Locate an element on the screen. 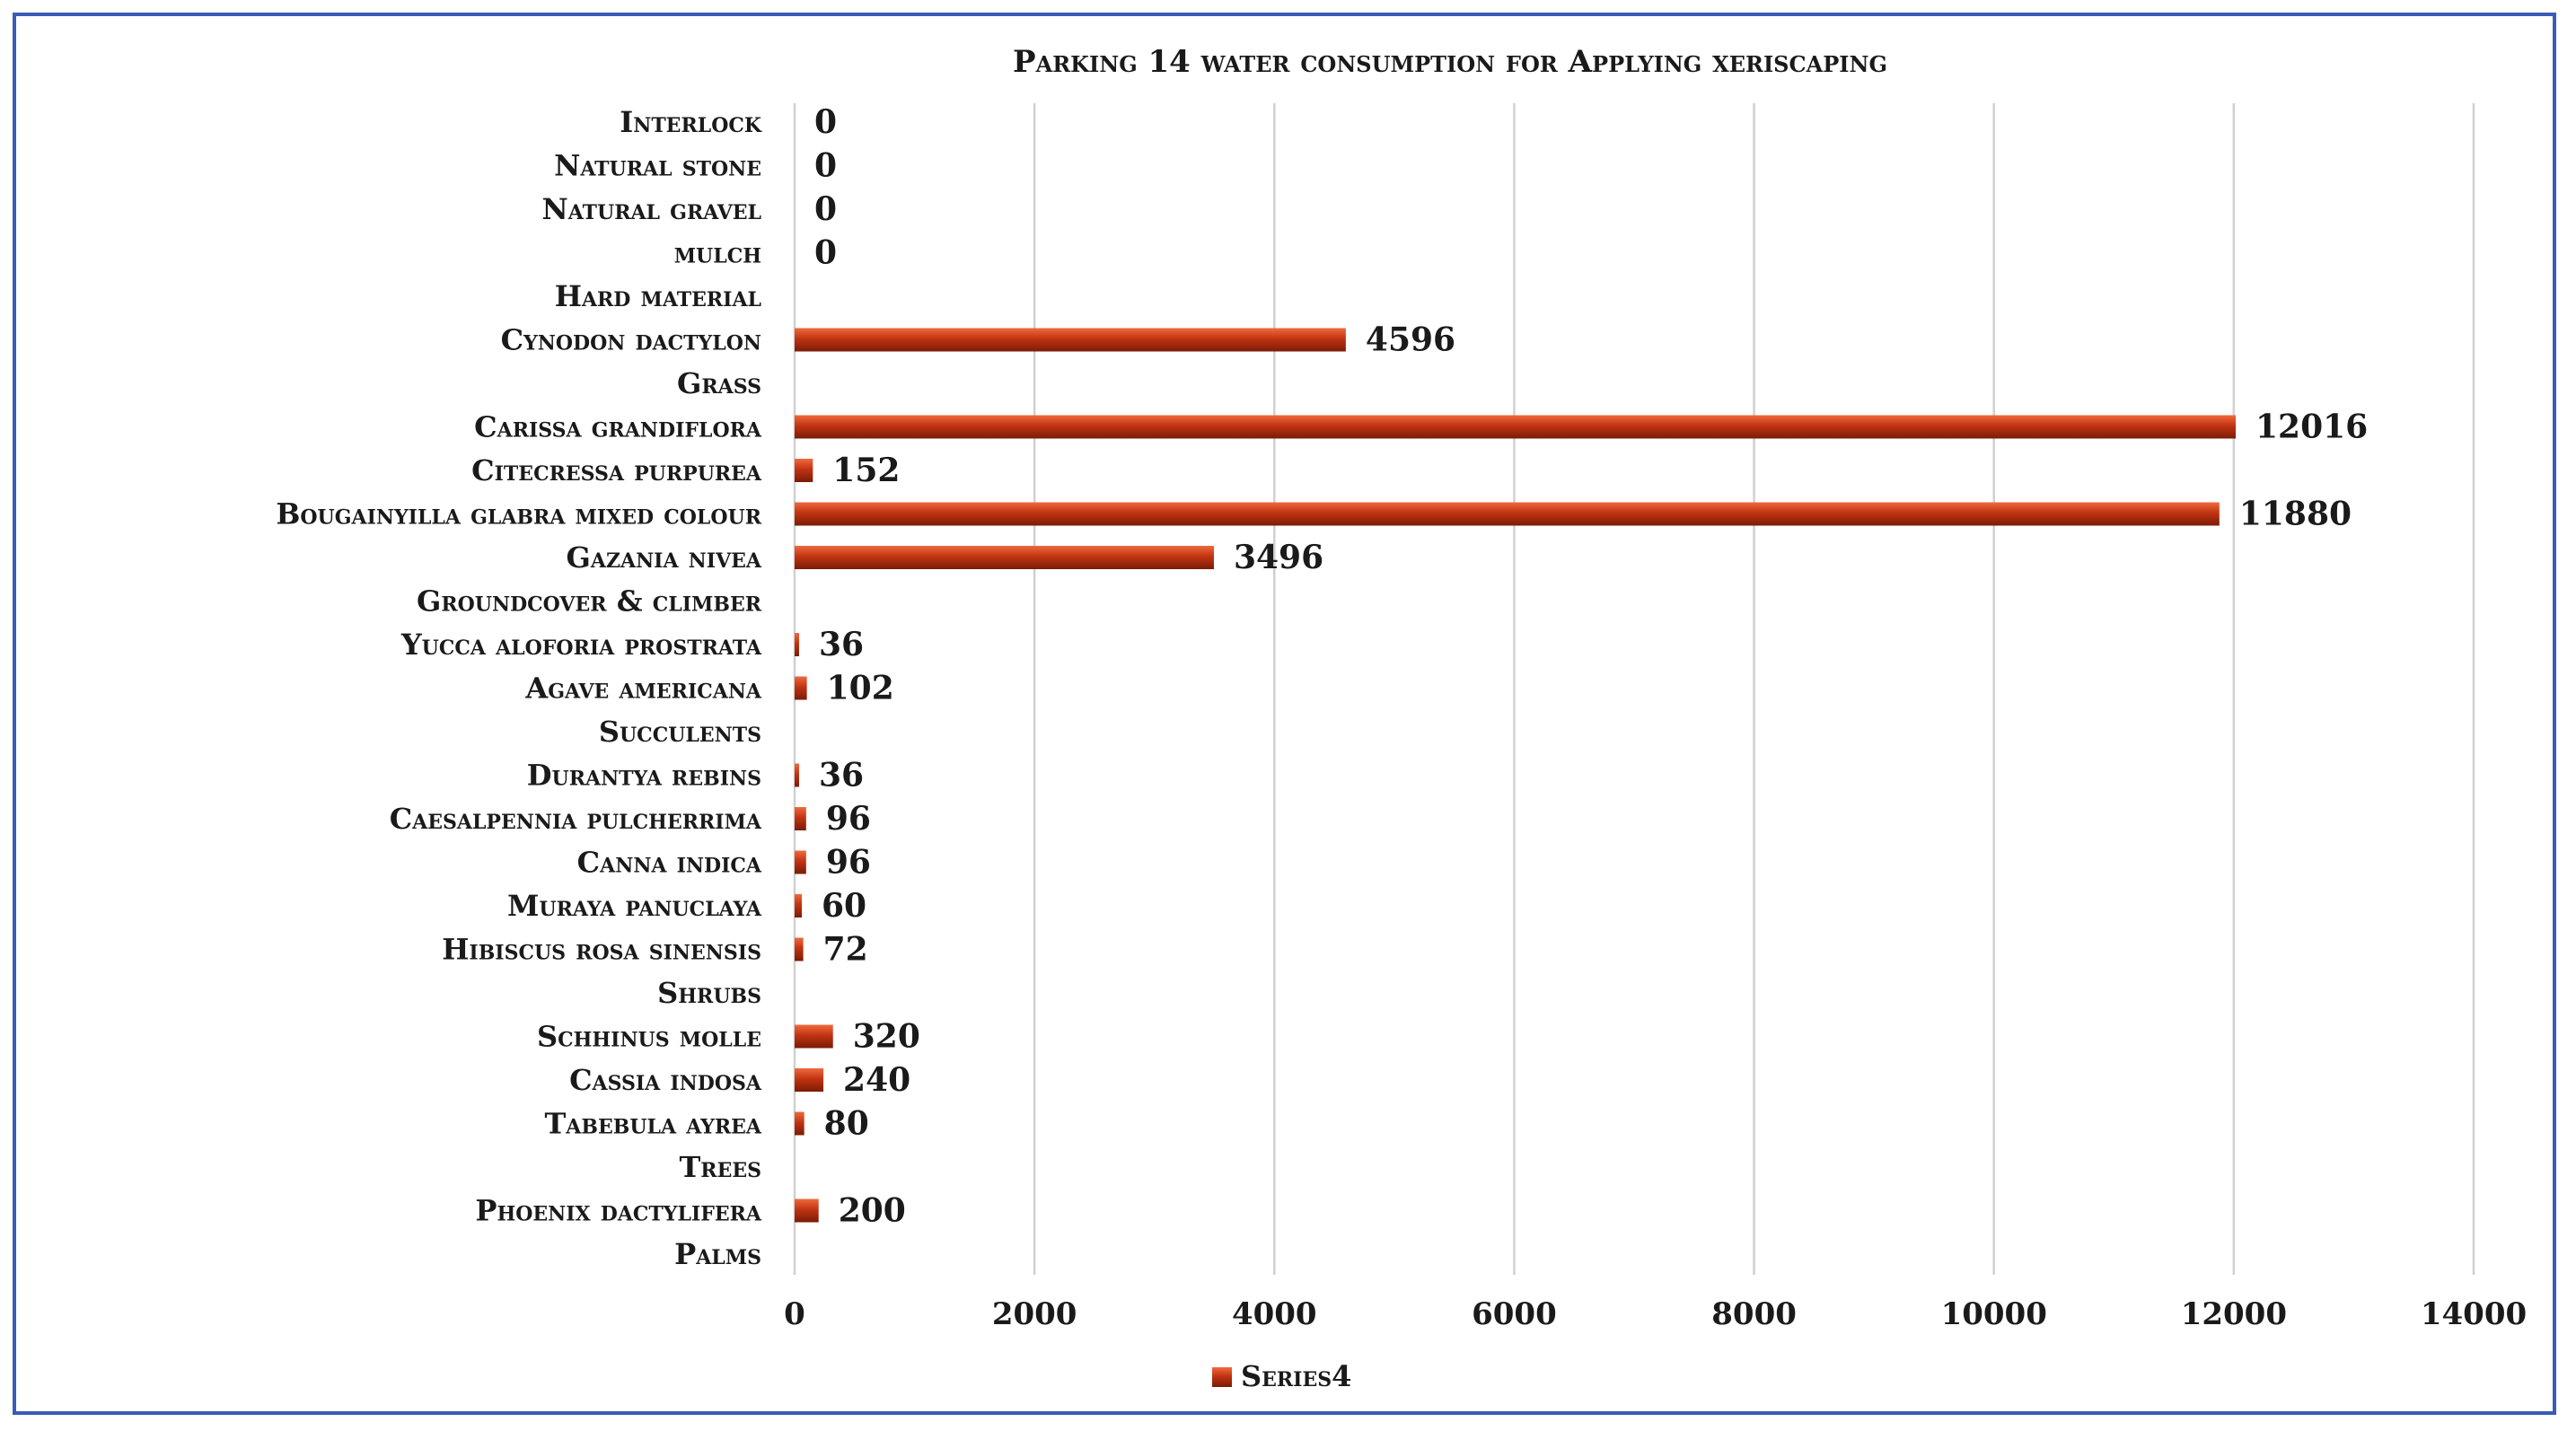 The height and width of the screenshot is (1431, 2576). category-label: Schhinus molle is located at coordinates (649, 1037).